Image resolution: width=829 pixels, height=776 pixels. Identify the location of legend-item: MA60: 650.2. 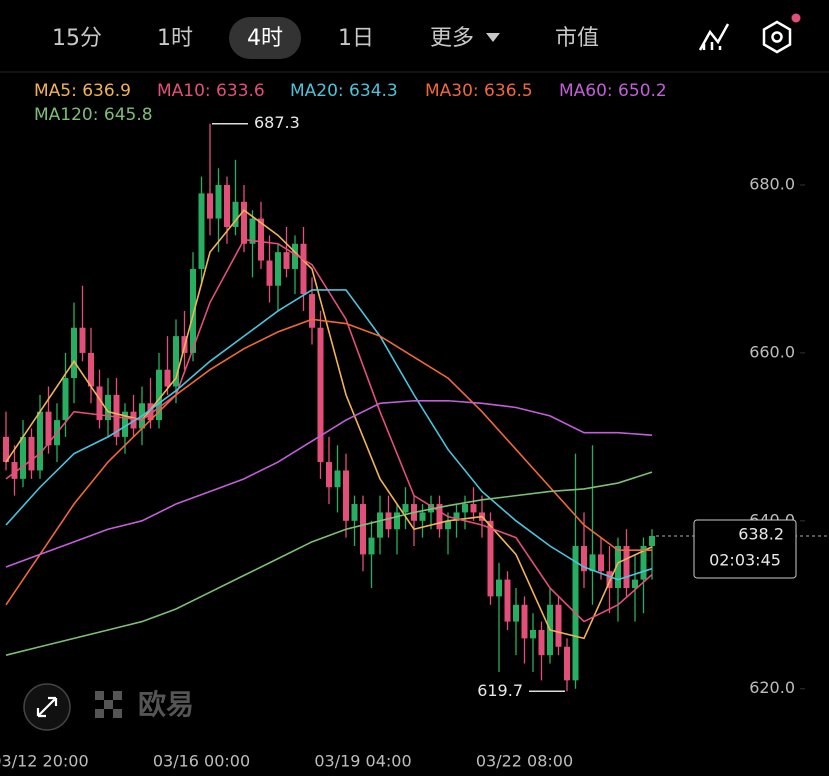
(613, 91).